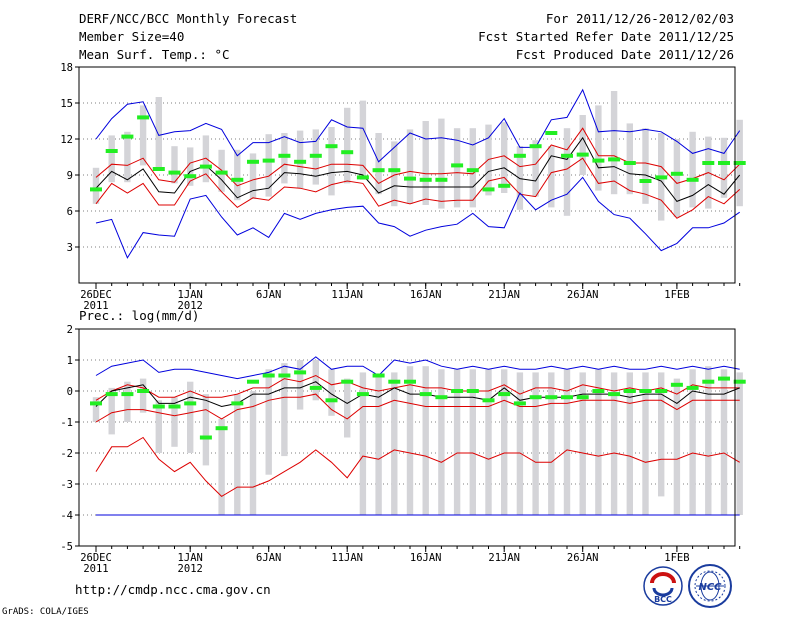 This screenshot has height=618, width=800. What do you see at coordinates (173, 589) in the screenshot?
I see `footer-url: http://cmdp.ncc.cma.gov.cn` at bounding box center [173, 589].